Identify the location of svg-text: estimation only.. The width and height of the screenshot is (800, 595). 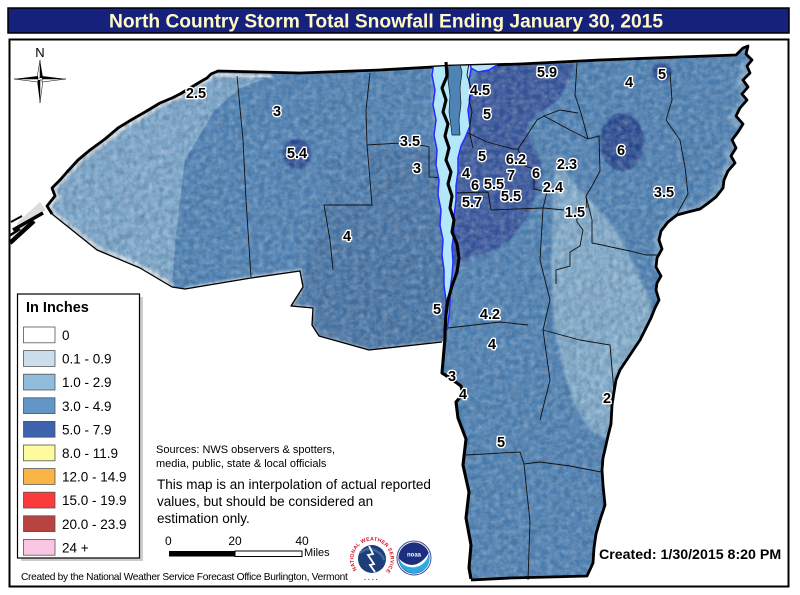
(203, 518).